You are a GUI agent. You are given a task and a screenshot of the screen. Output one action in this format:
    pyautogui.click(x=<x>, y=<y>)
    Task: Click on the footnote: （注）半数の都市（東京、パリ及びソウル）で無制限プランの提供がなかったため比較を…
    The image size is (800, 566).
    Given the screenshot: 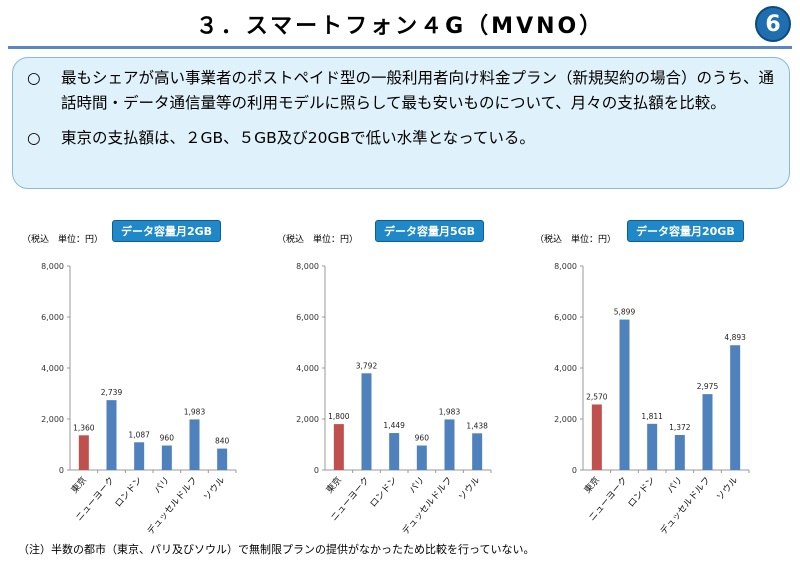 What is the action you would take?
    pyautogui.click(x=276, y=549)
    